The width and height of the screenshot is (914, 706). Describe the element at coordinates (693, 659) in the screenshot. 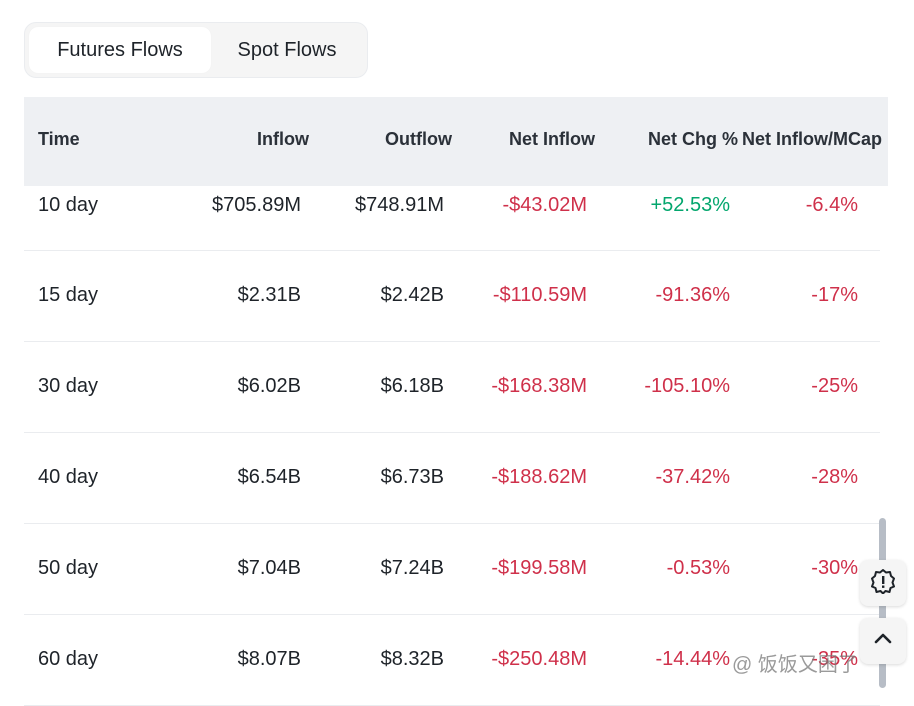

I see `cell-net-chg: -14.44%` at that location.